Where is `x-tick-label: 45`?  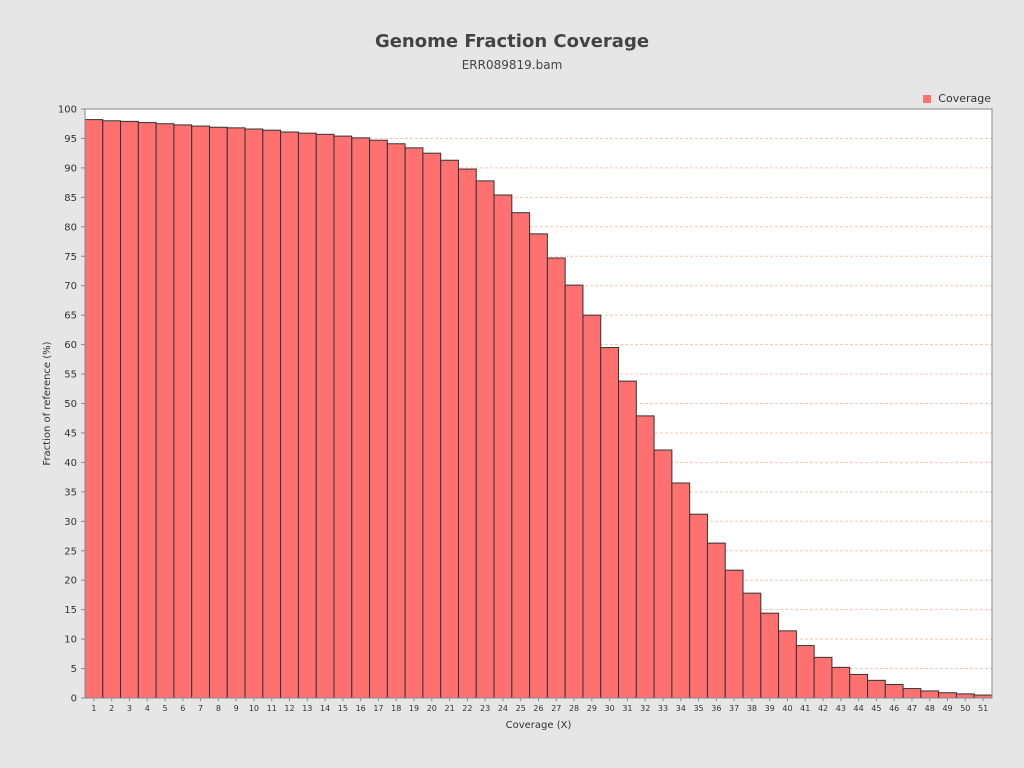
x-tick-label: 45 is located at coordinates (876, 708).